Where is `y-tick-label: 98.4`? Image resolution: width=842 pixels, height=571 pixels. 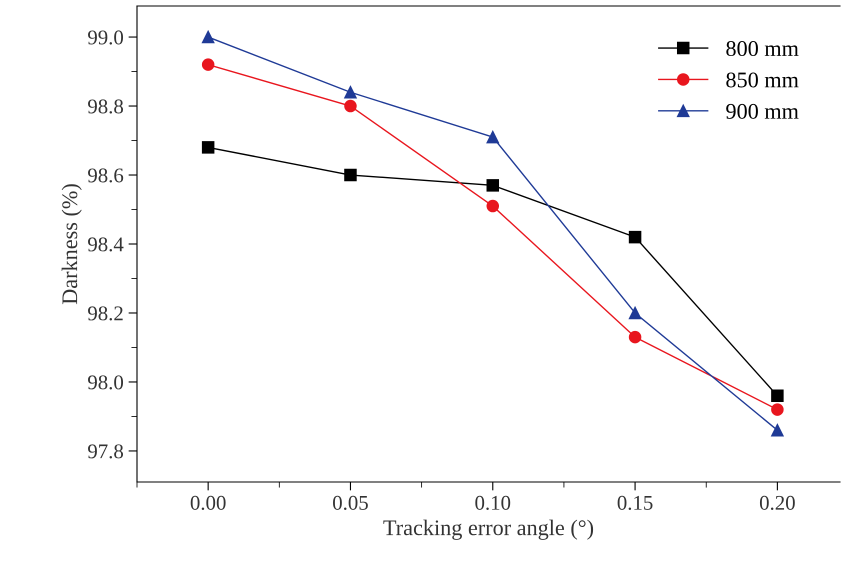
y-tick-label: 98.4 is located at coordinates (106, 244).